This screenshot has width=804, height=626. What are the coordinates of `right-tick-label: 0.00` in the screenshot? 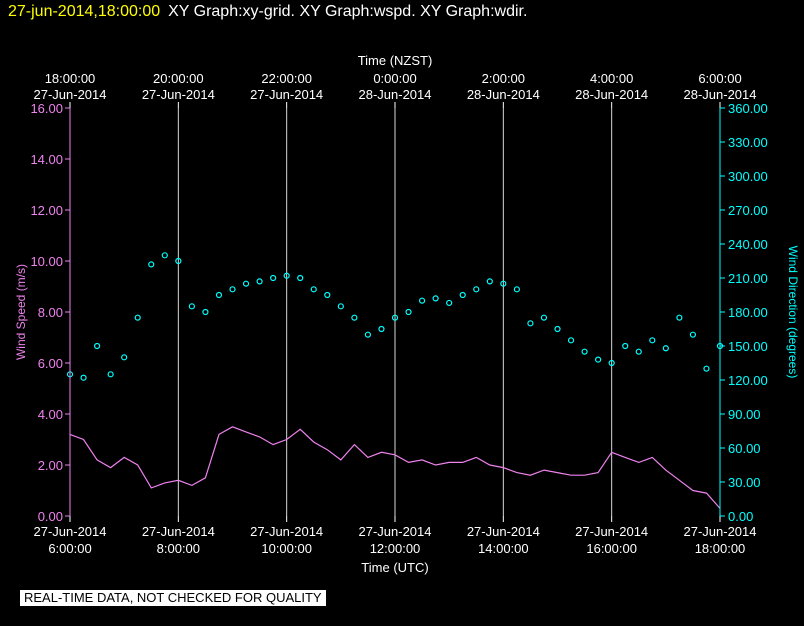 It's located at (740, 516).